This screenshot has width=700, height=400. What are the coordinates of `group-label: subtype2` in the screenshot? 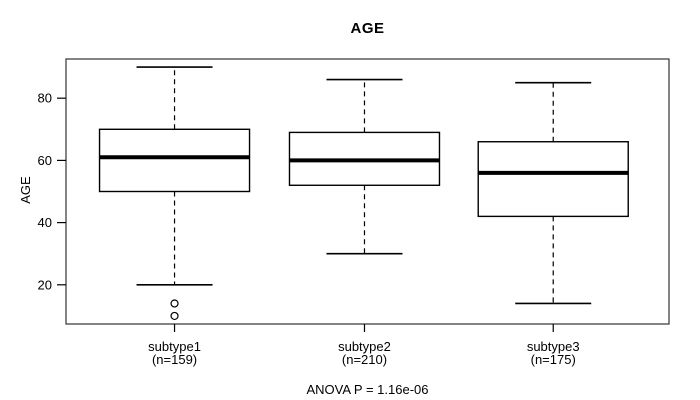 It's located at (364, 346).